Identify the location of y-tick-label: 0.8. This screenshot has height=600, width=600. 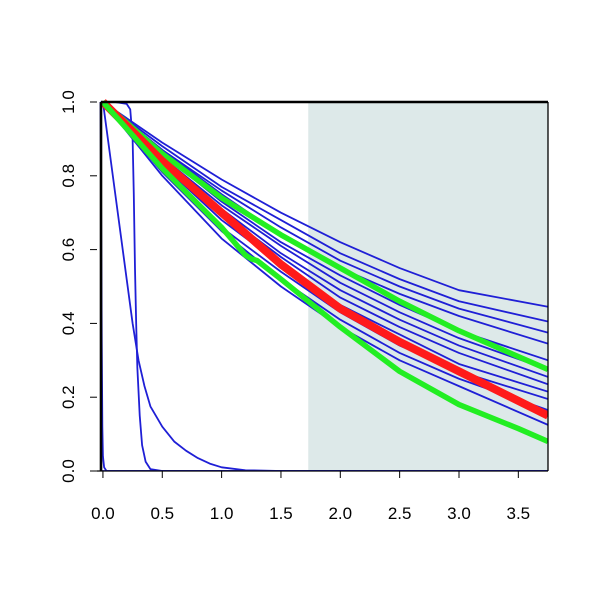
(68, 176).